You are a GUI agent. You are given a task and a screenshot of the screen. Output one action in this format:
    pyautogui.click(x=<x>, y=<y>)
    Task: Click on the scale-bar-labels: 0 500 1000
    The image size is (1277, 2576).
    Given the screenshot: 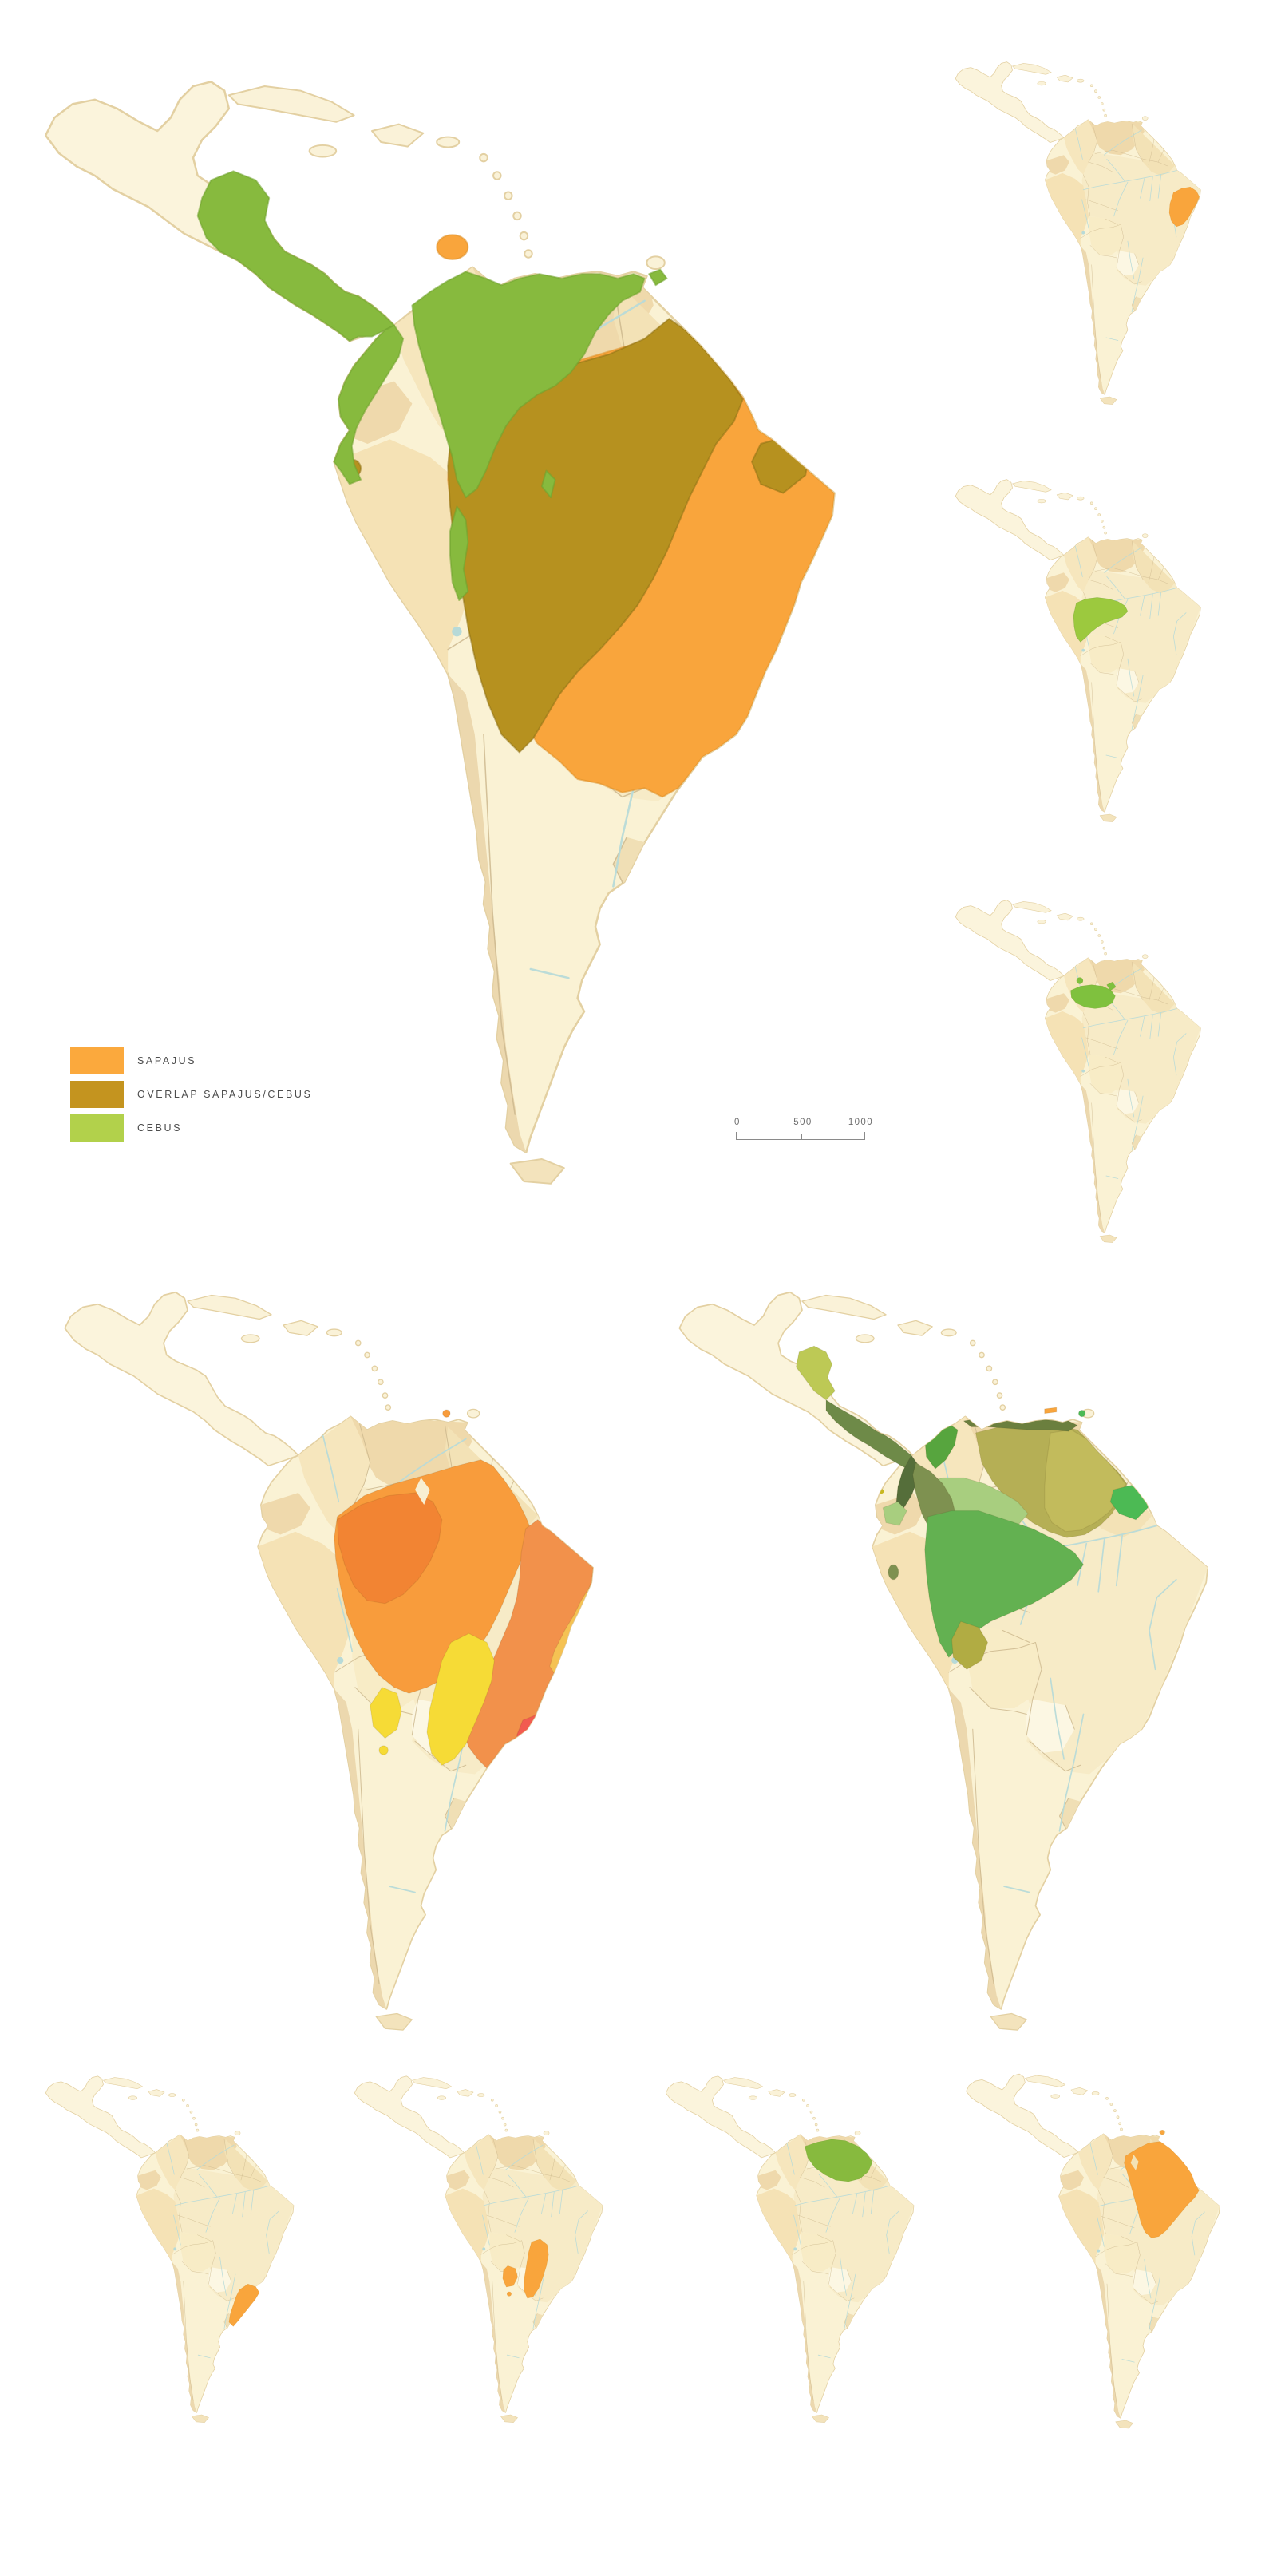 What is the action you would take?
    pyautogui.click(x=803, y=1123)
    